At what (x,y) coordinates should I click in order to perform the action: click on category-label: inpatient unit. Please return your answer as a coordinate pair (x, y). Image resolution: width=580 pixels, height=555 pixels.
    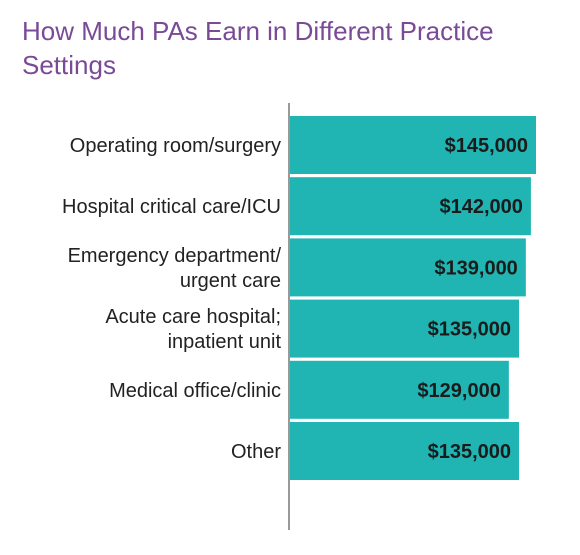
    Looking at the image, I should click on (225, 342).